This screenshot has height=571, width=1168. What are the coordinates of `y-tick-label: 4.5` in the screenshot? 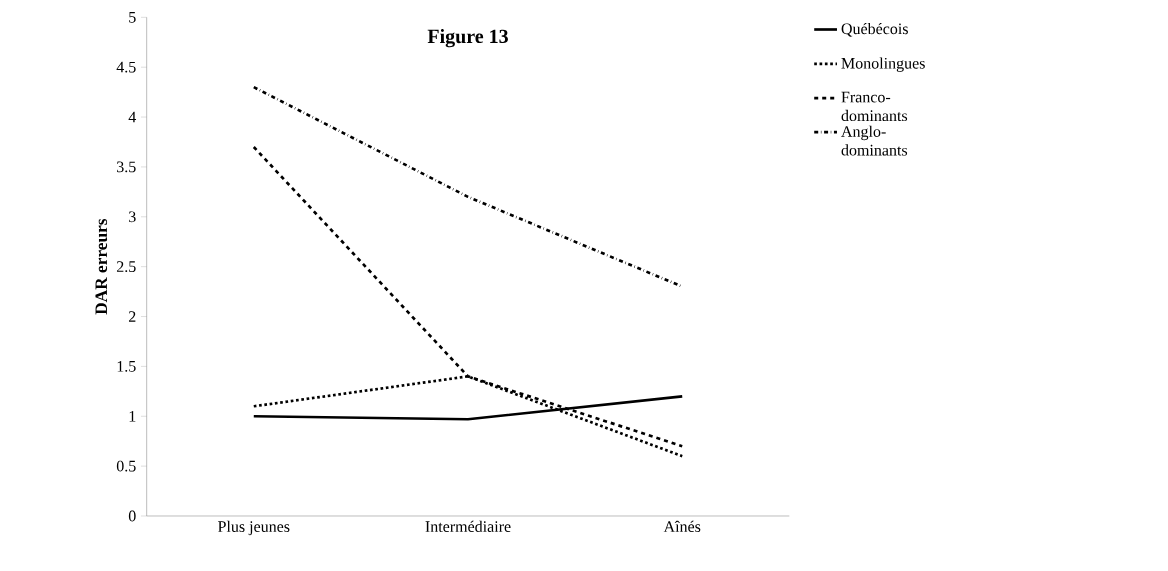 It's located at (126, 67).